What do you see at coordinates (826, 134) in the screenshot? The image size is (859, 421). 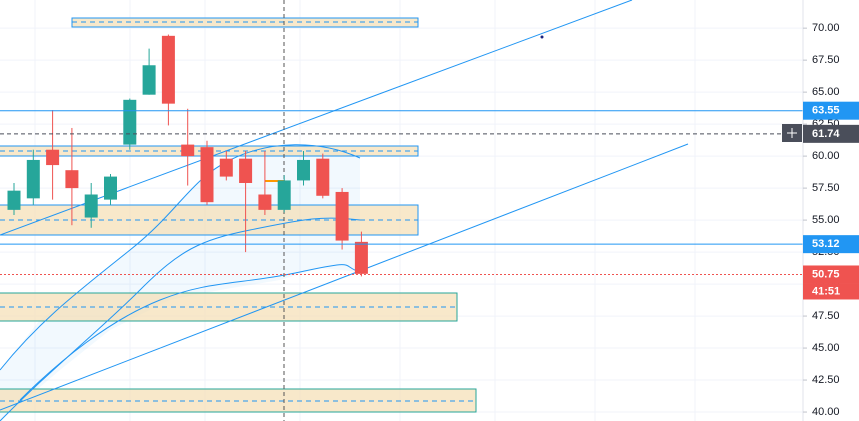 I see `price-label: 61.74` at bounding box center [826, 134].